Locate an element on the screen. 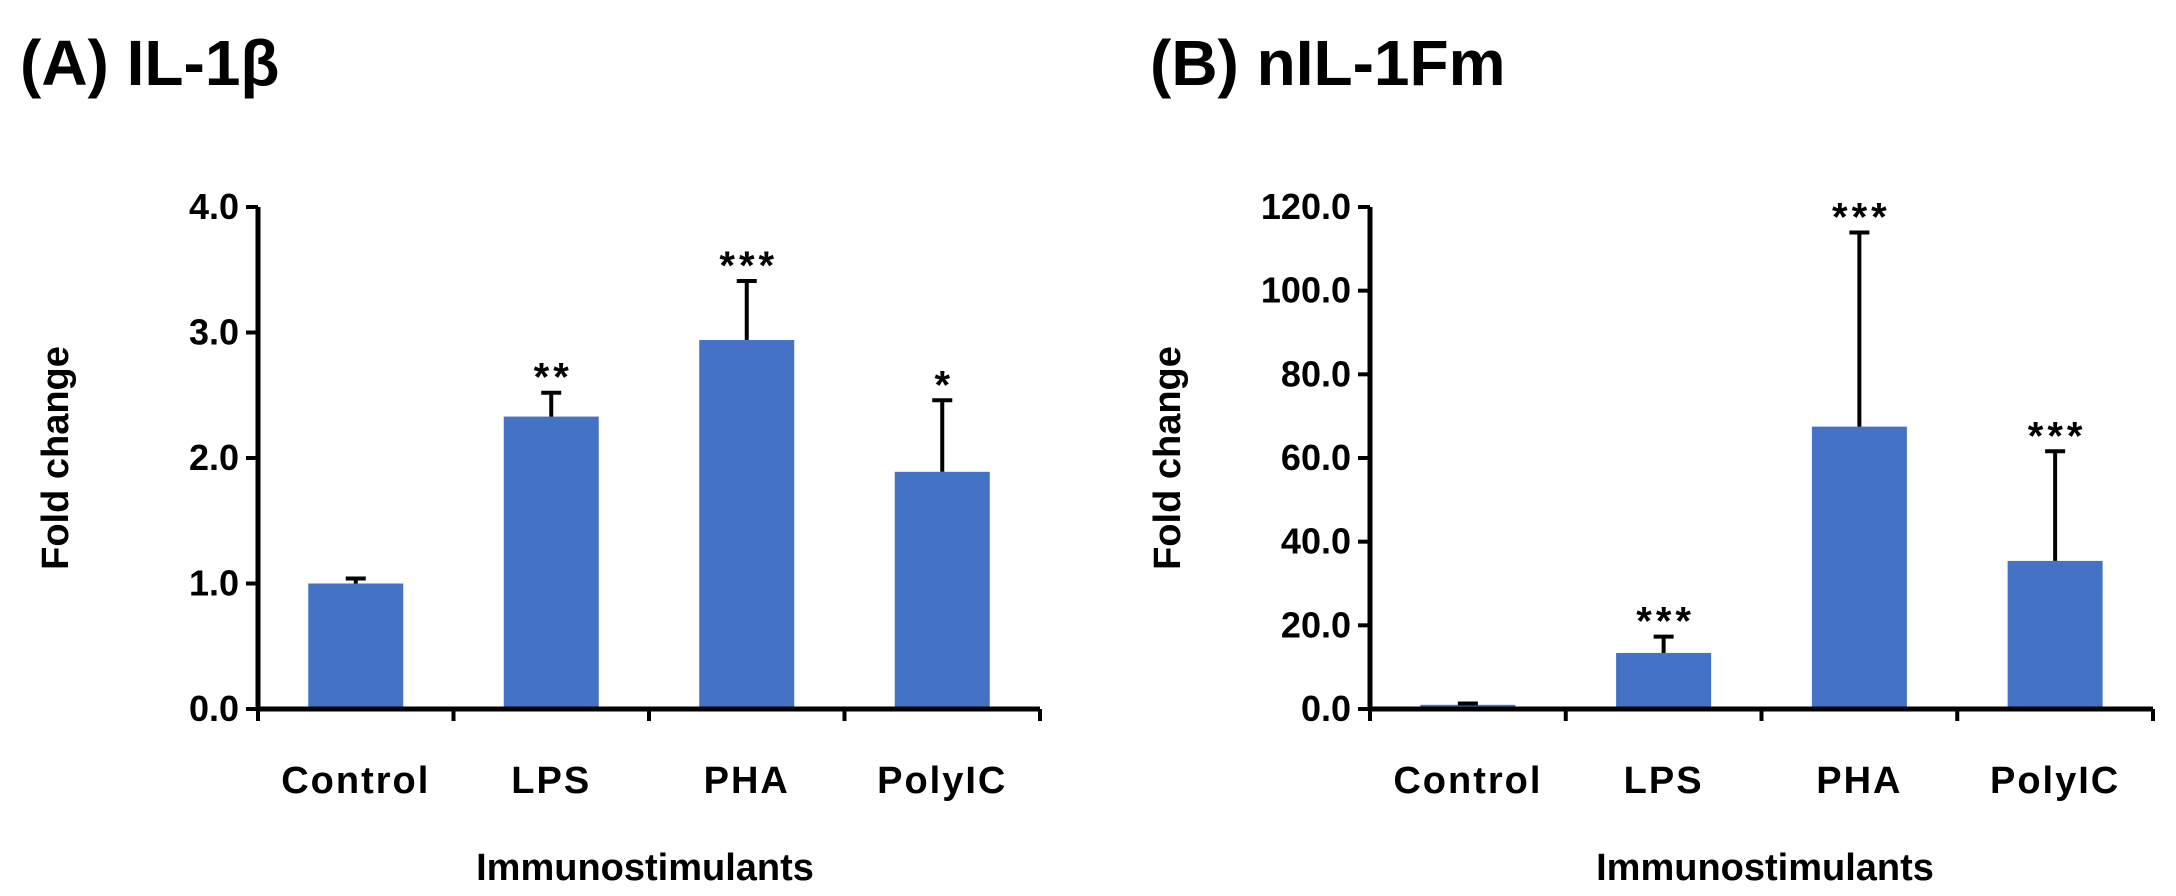 The image size is (2176, 896). chart-b-title: (B) nIL-1Fm is located at coordinates (1328, 63).